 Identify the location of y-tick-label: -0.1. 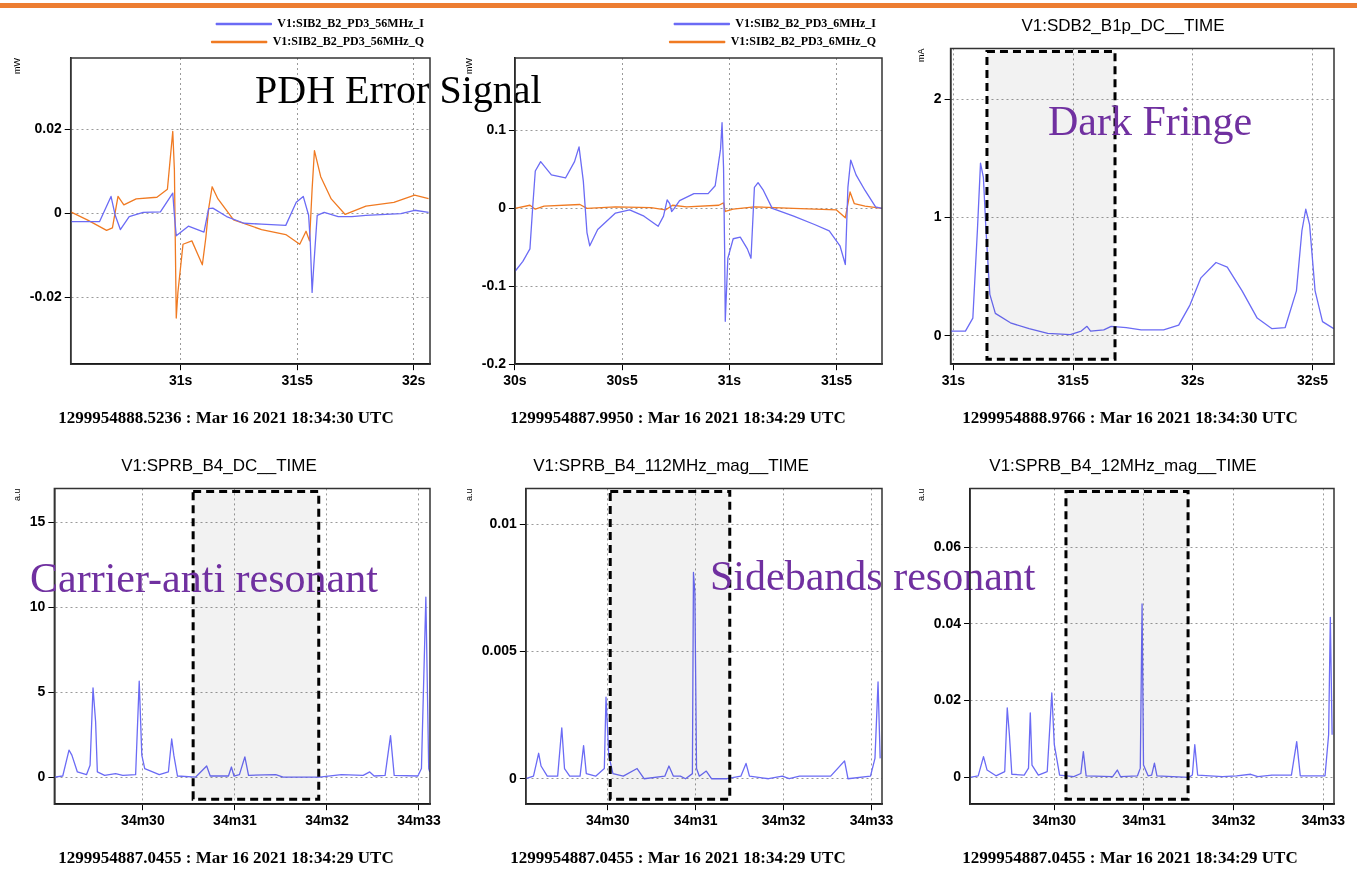
(494, 285).